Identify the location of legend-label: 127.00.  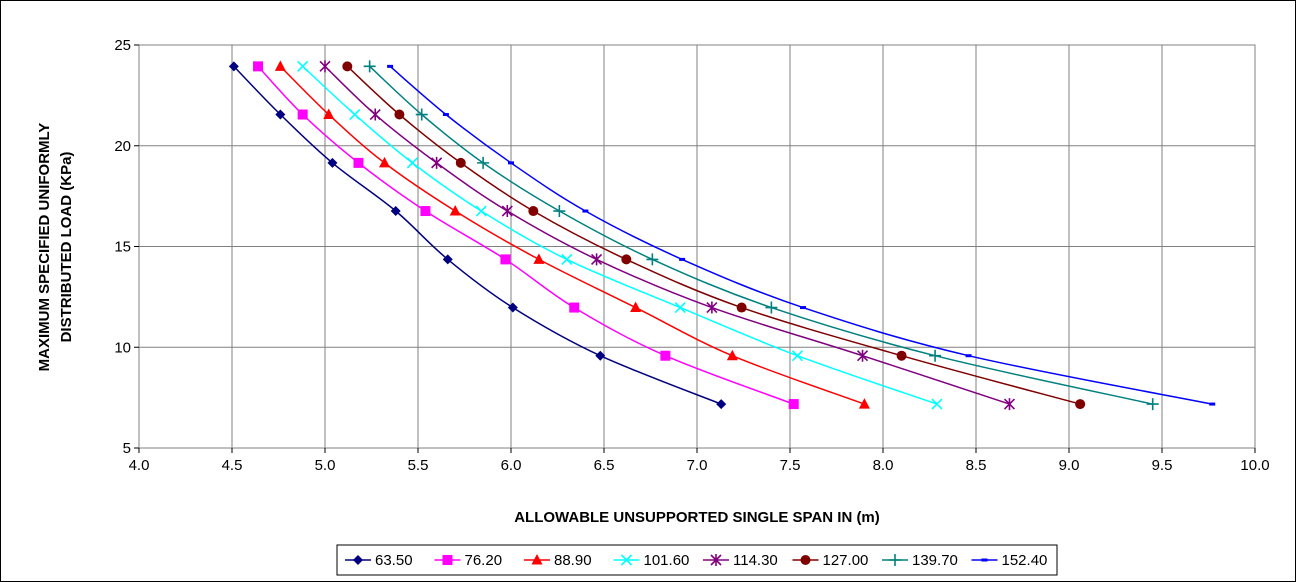
(846, 560).